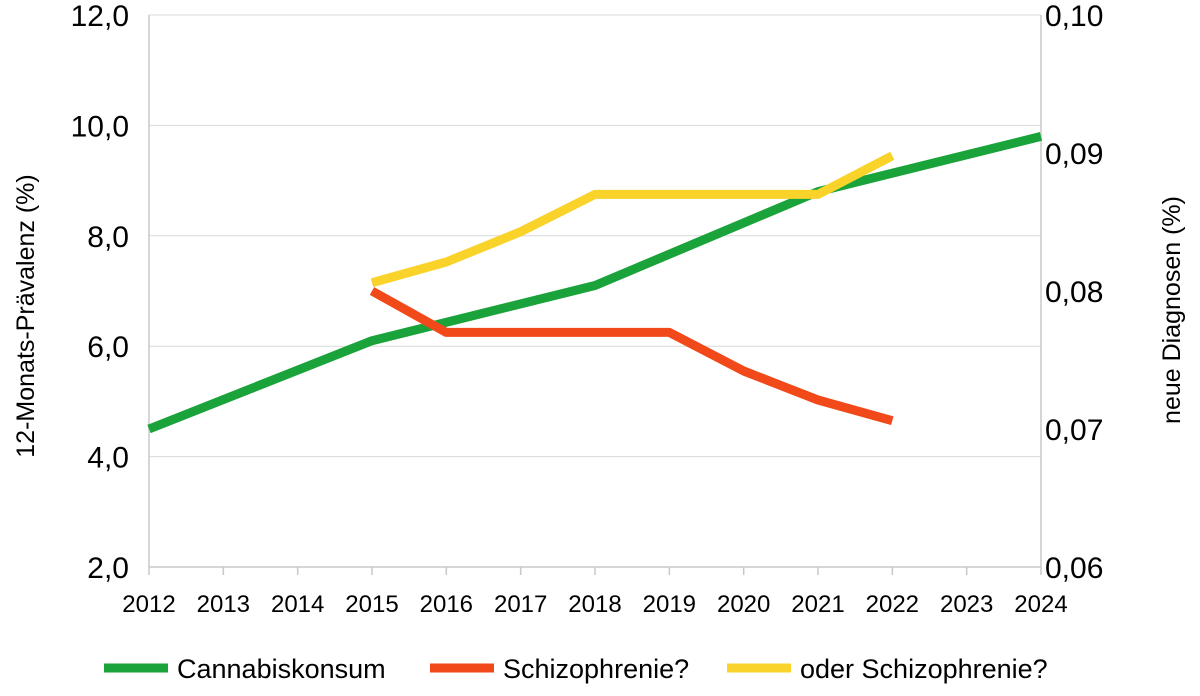 This screenshot has width=1200, height=696. I want to click on x-tick-label-2020: 2020, so click(743, 604).